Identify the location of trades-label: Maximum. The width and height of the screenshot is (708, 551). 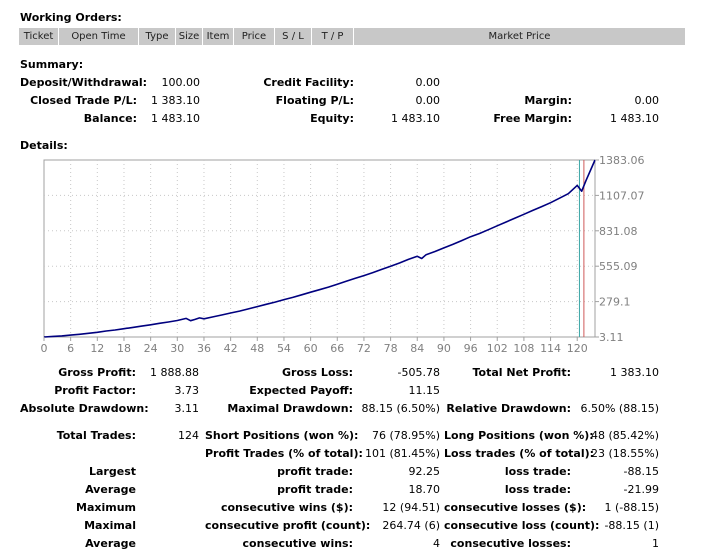
(106, 507).